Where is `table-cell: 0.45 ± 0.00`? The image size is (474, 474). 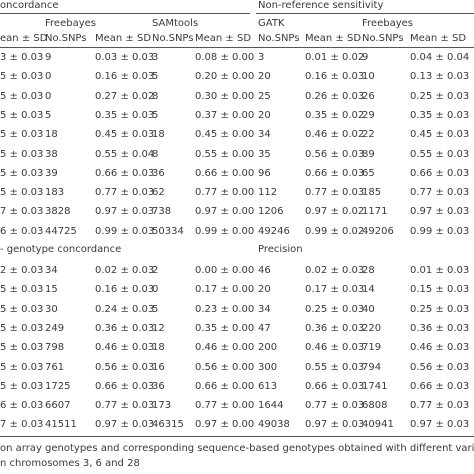
table-cell: 0.45 ± 0.00 is located at coordinates (225, 135).